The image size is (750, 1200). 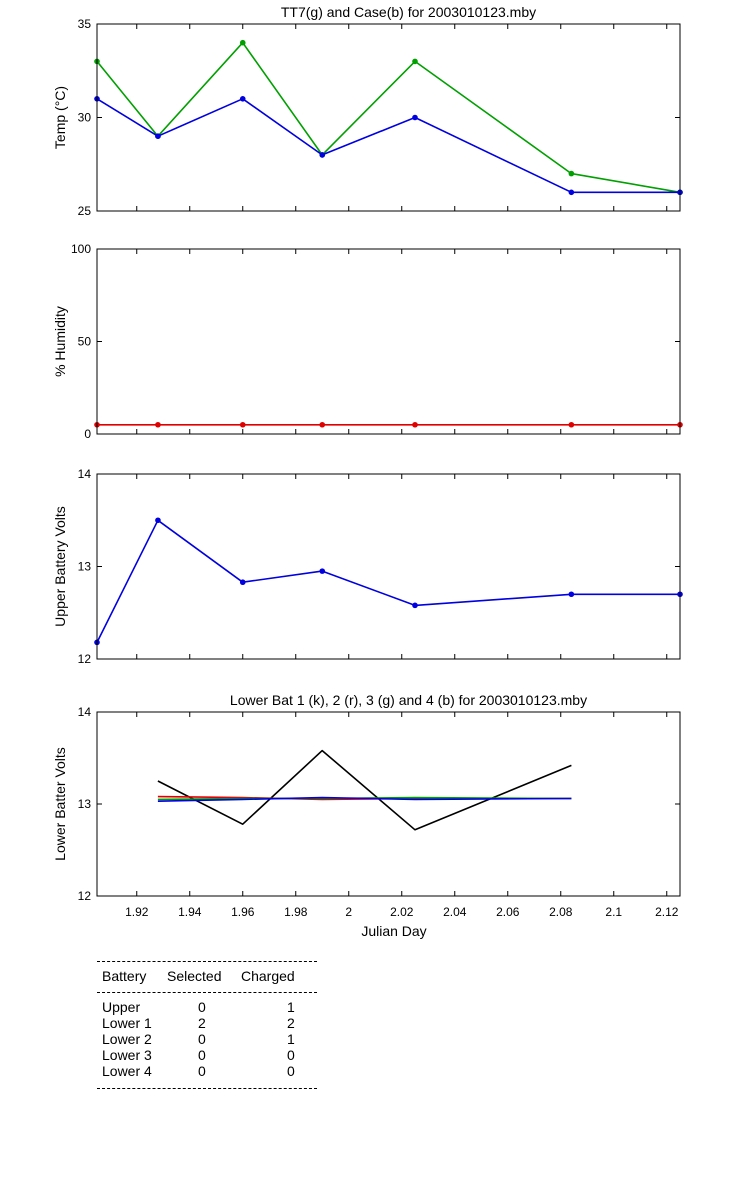 What do you see at coordinates (121, 1007) in the screenshot?
I see `row-battery: Upper` at bounding box center [121, 1007].